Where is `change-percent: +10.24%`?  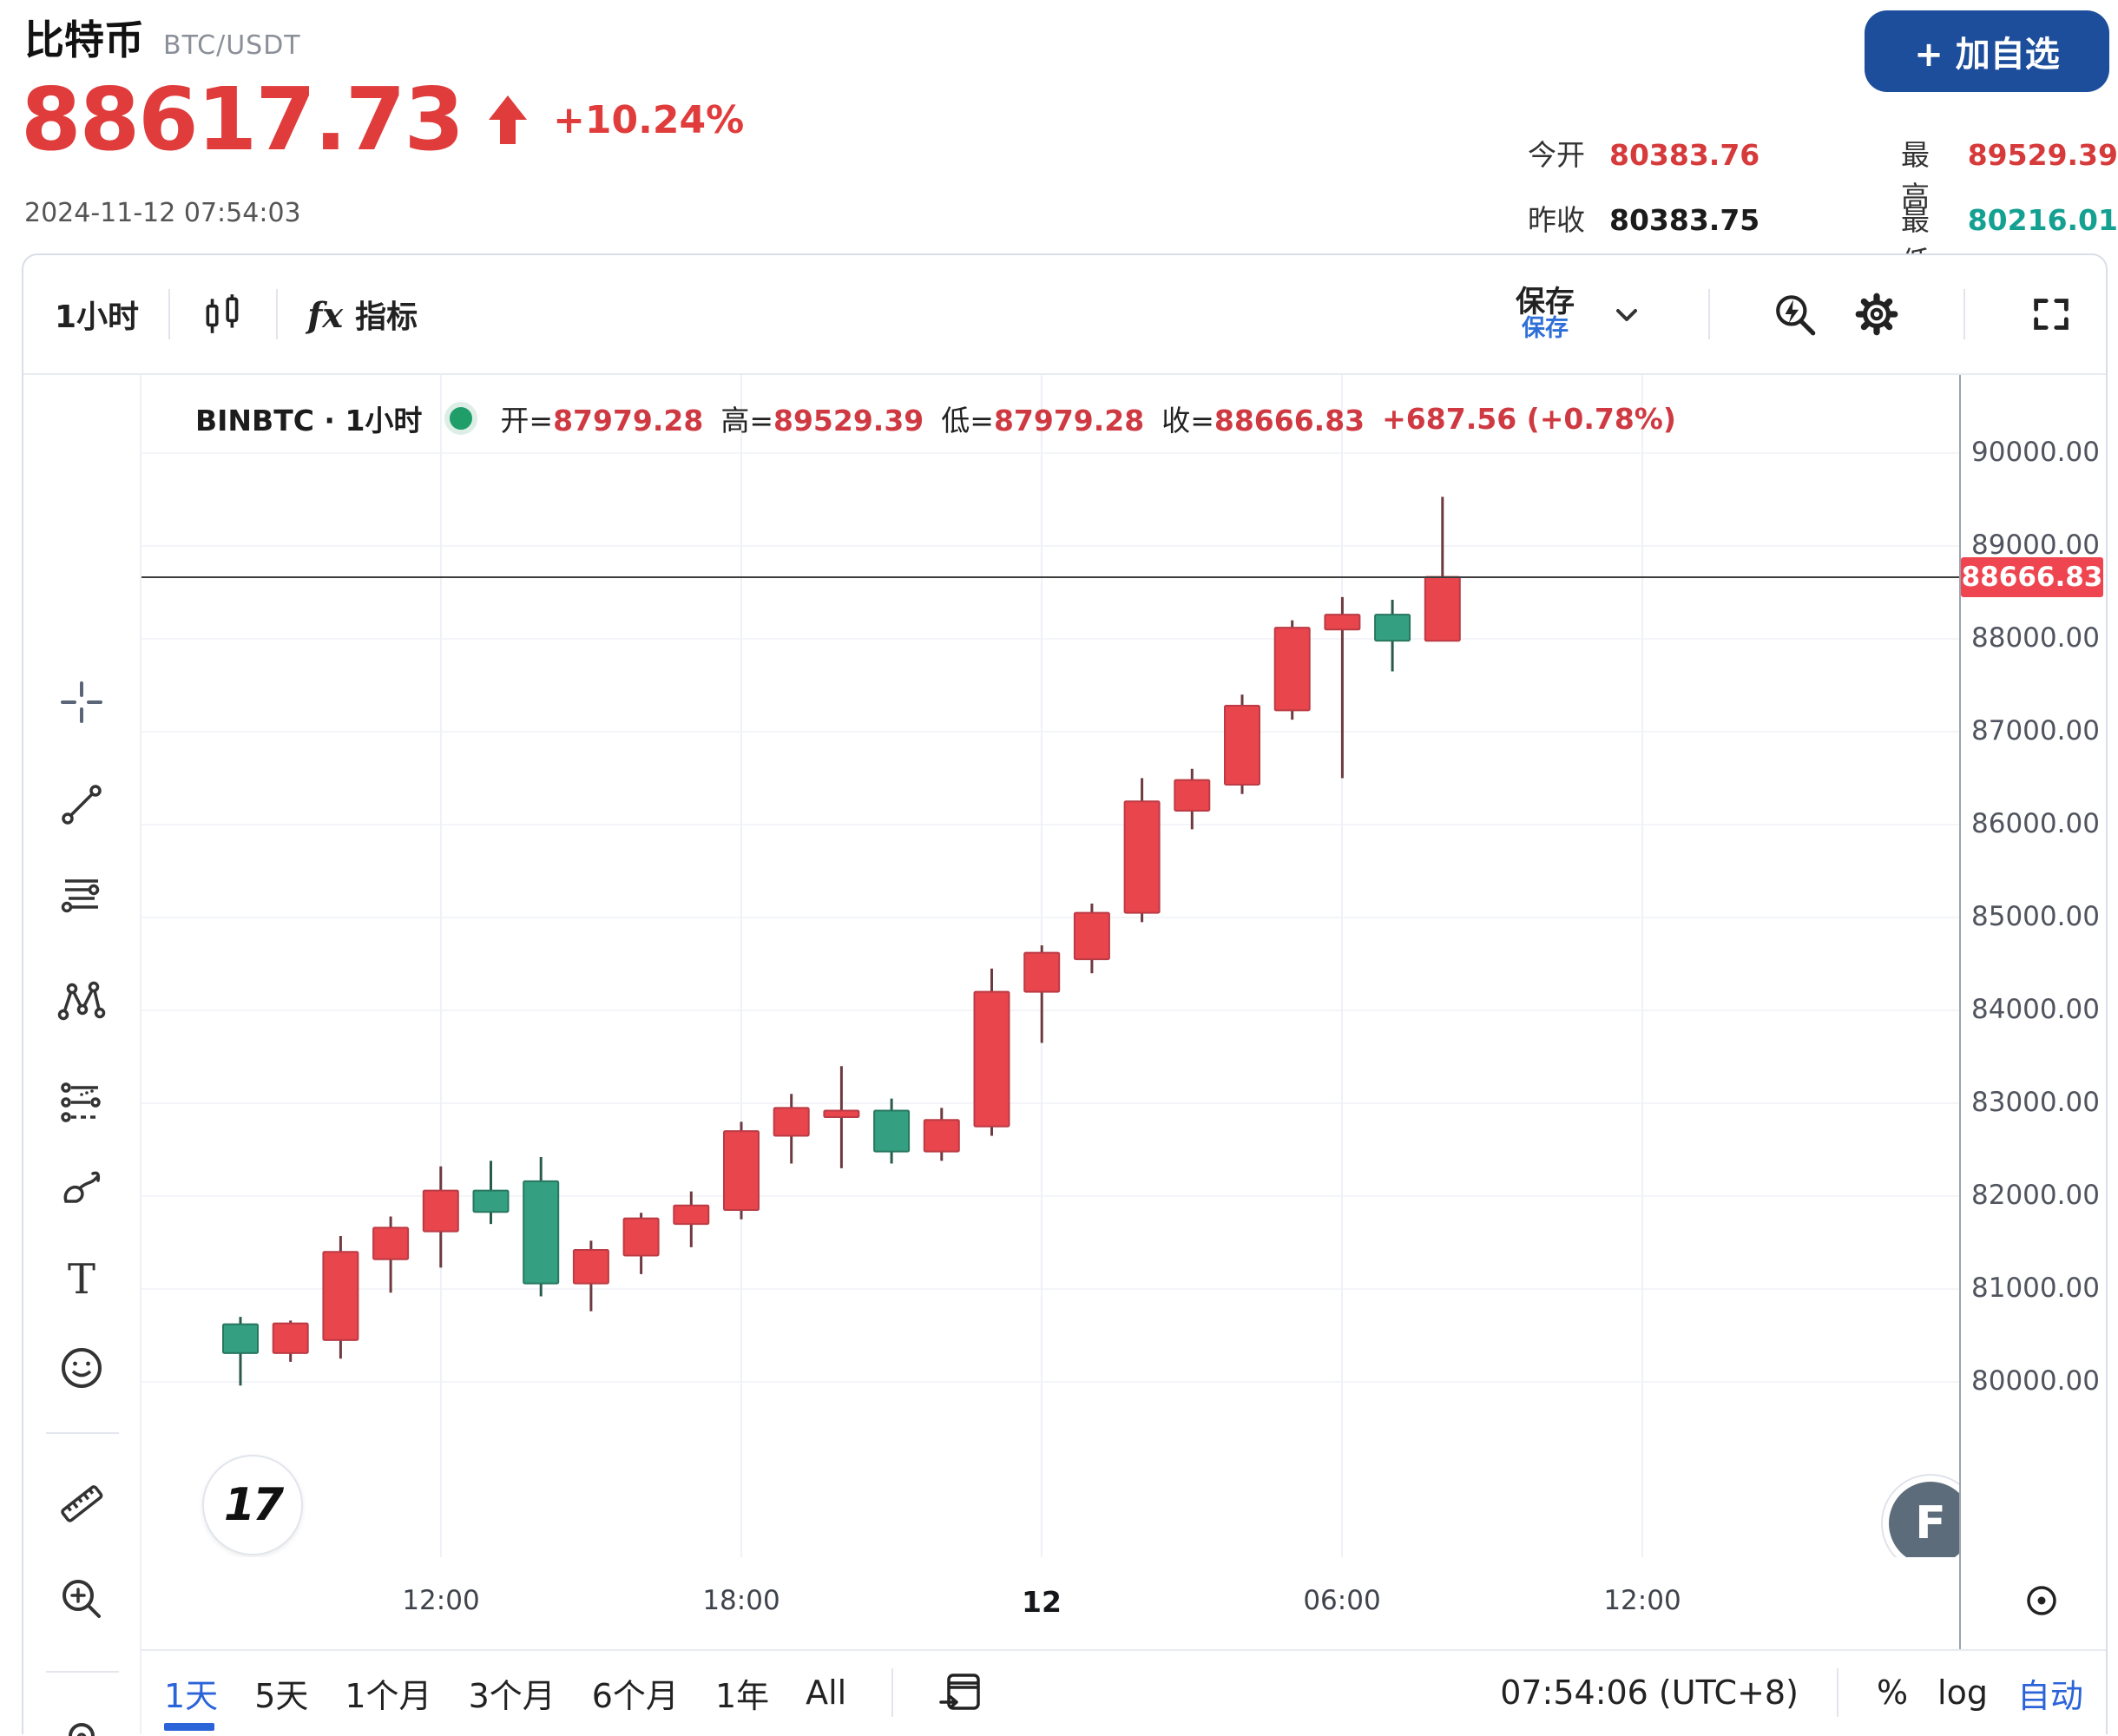 change-percent: +10.24% is located at coordinates (649, 119).